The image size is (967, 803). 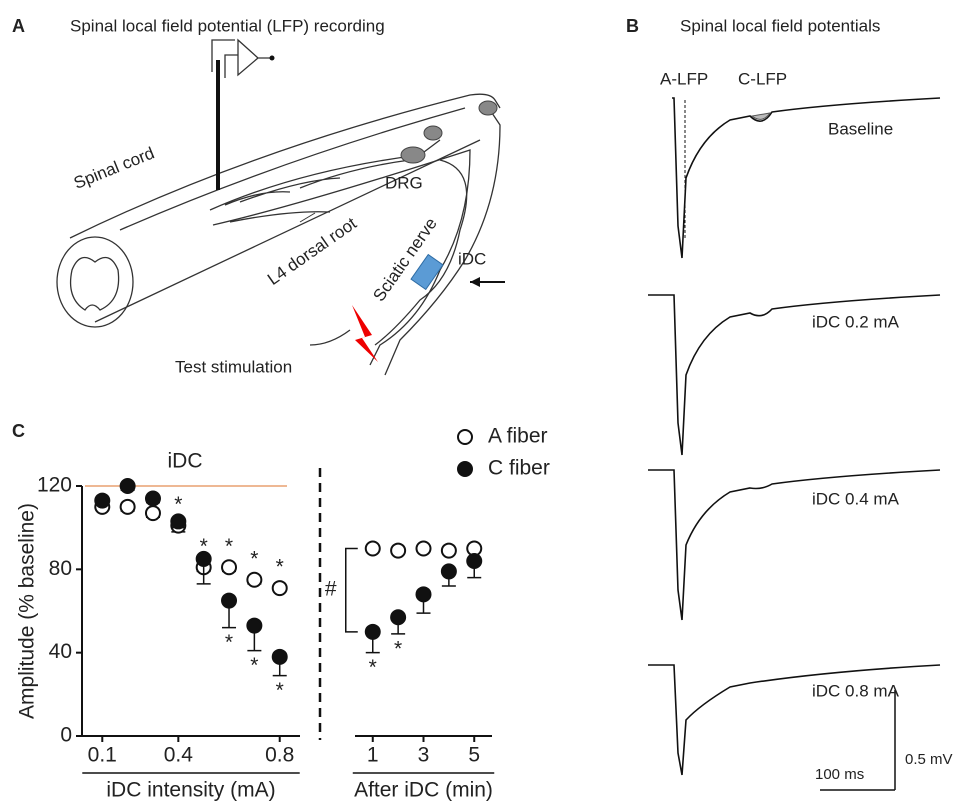 I want to click on x-tick-label: 0.8, so click(x=279, y=755).